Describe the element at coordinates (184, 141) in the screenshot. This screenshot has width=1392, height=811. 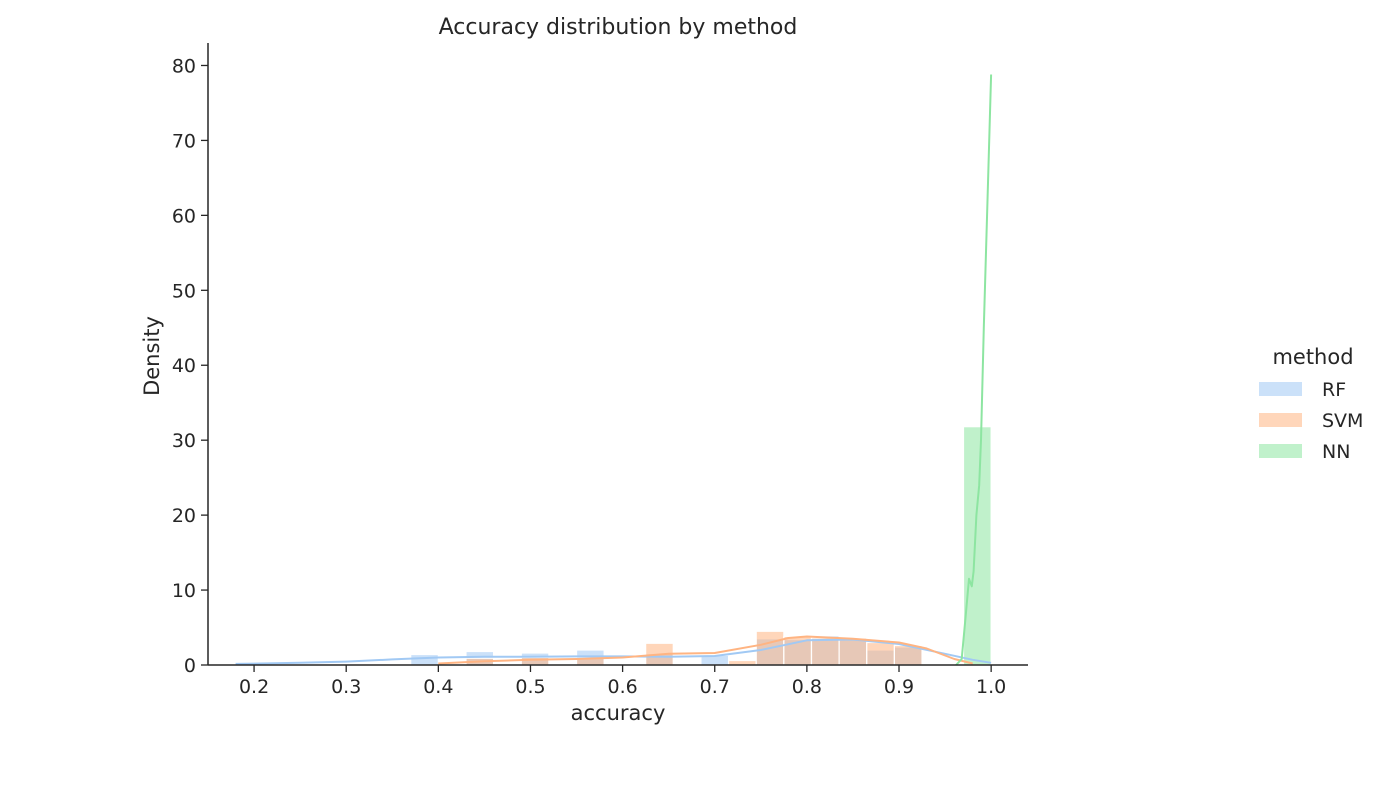
I see `y-tick-label: 70` at that location.